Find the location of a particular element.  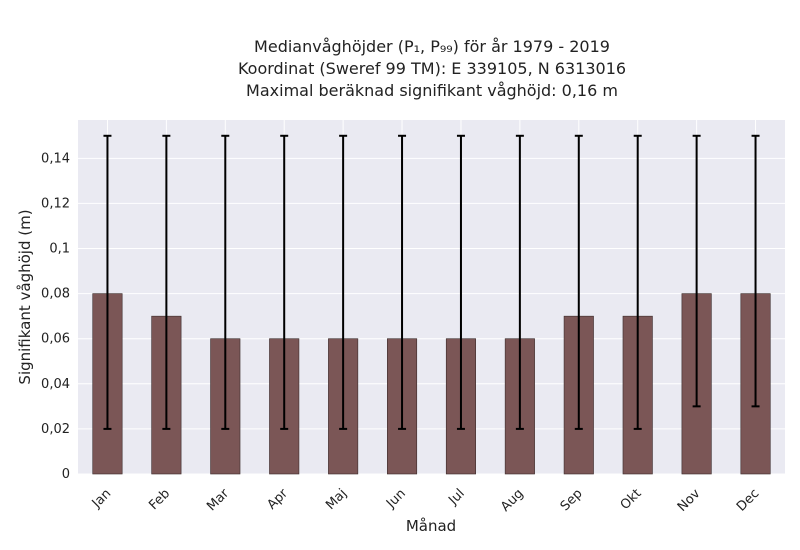

error-bar-mar is located at coordinates (225, 282).